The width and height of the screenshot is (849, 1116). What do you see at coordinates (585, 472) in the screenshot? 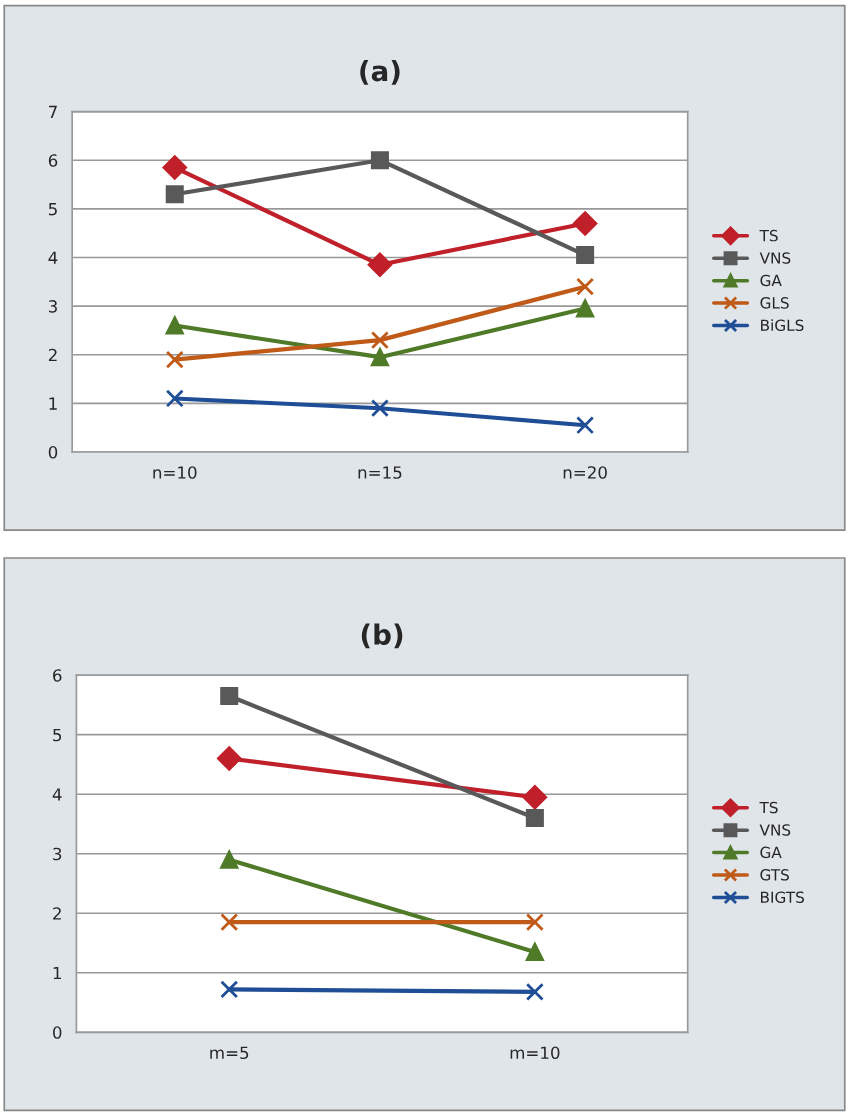
I see `x-tick-label: n=20` at bounding box center [585, 472].